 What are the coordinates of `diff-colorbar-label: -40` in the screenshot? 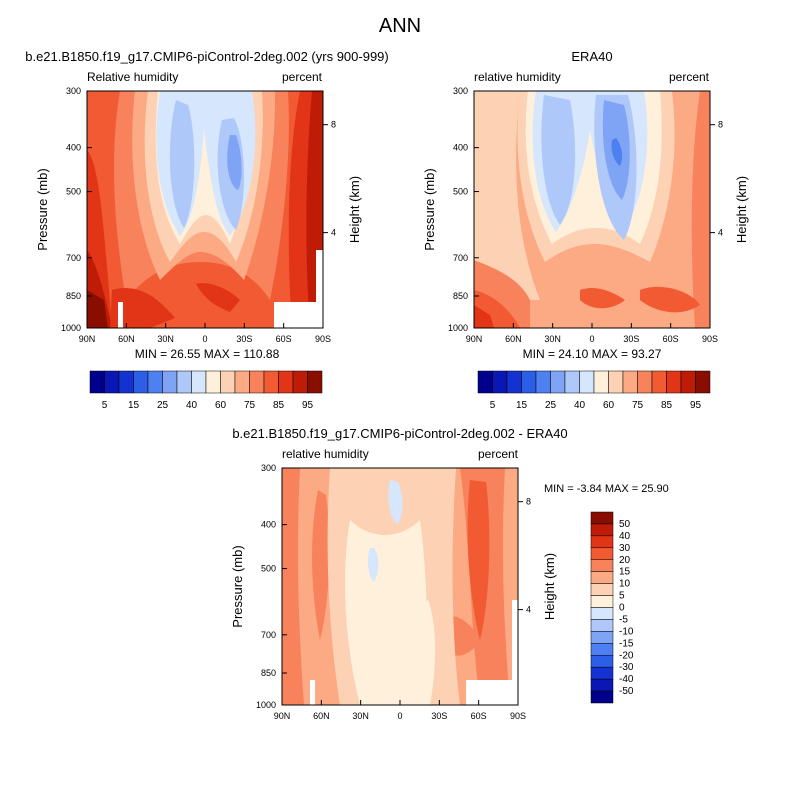 It's located at (626, 679).